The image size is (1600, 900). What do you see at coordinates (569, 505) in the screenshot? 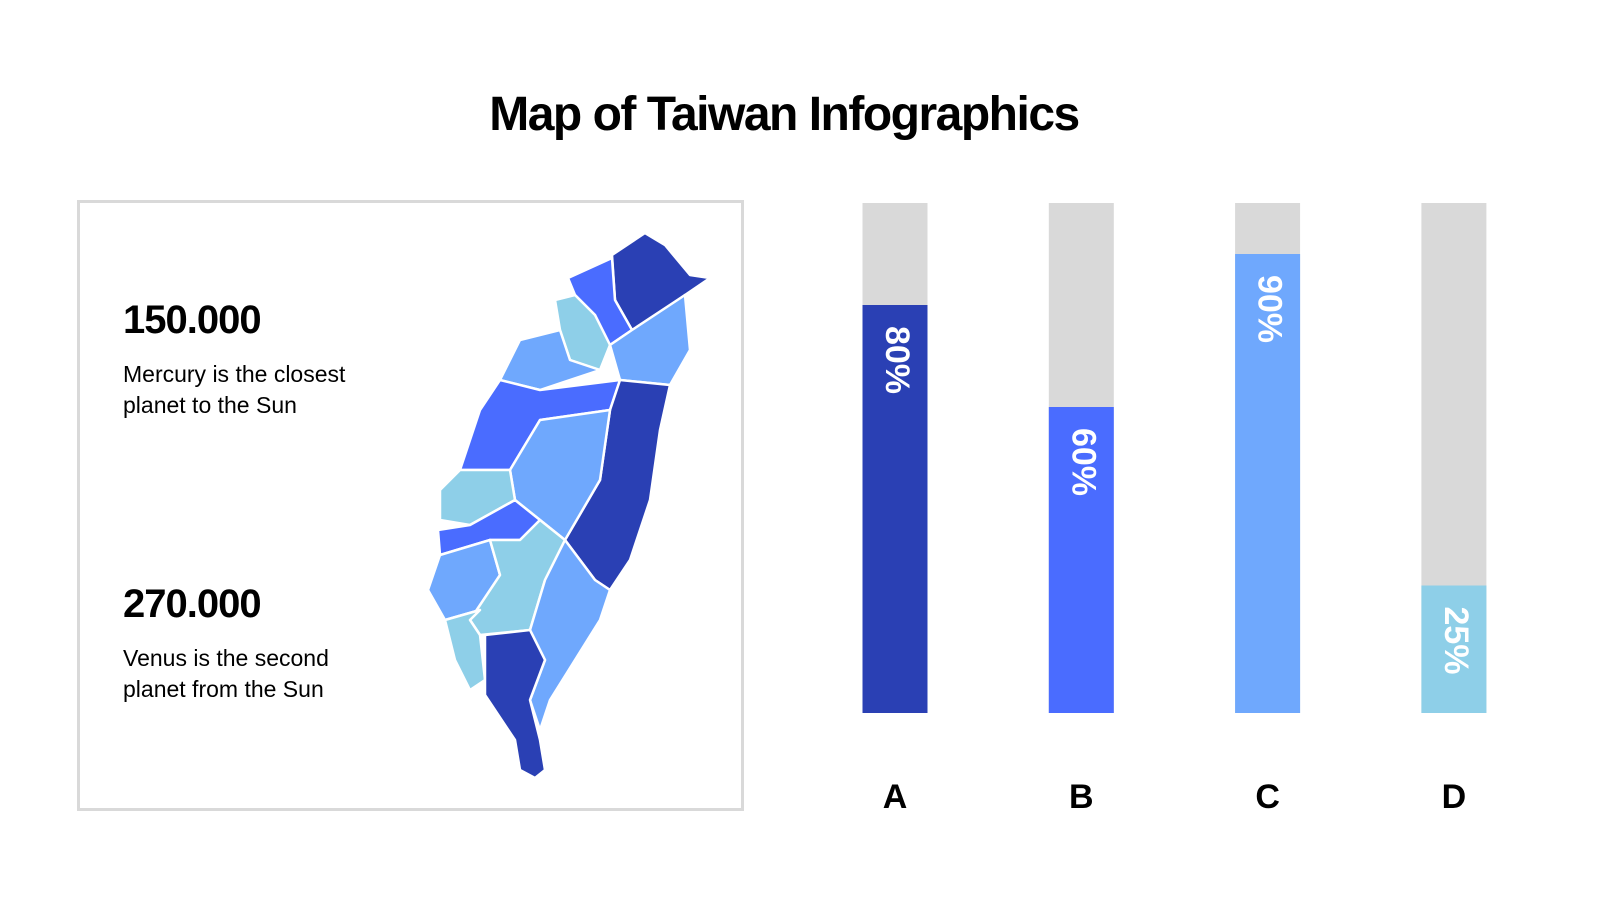
I see `taiwan-map` at bounding box center [569, 505].